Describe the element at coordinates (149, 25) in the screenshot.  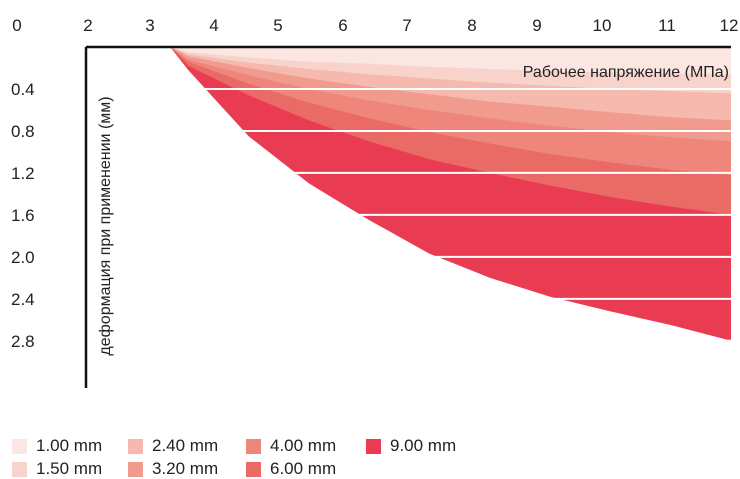
I see `x-tick-label: 3` at that location.